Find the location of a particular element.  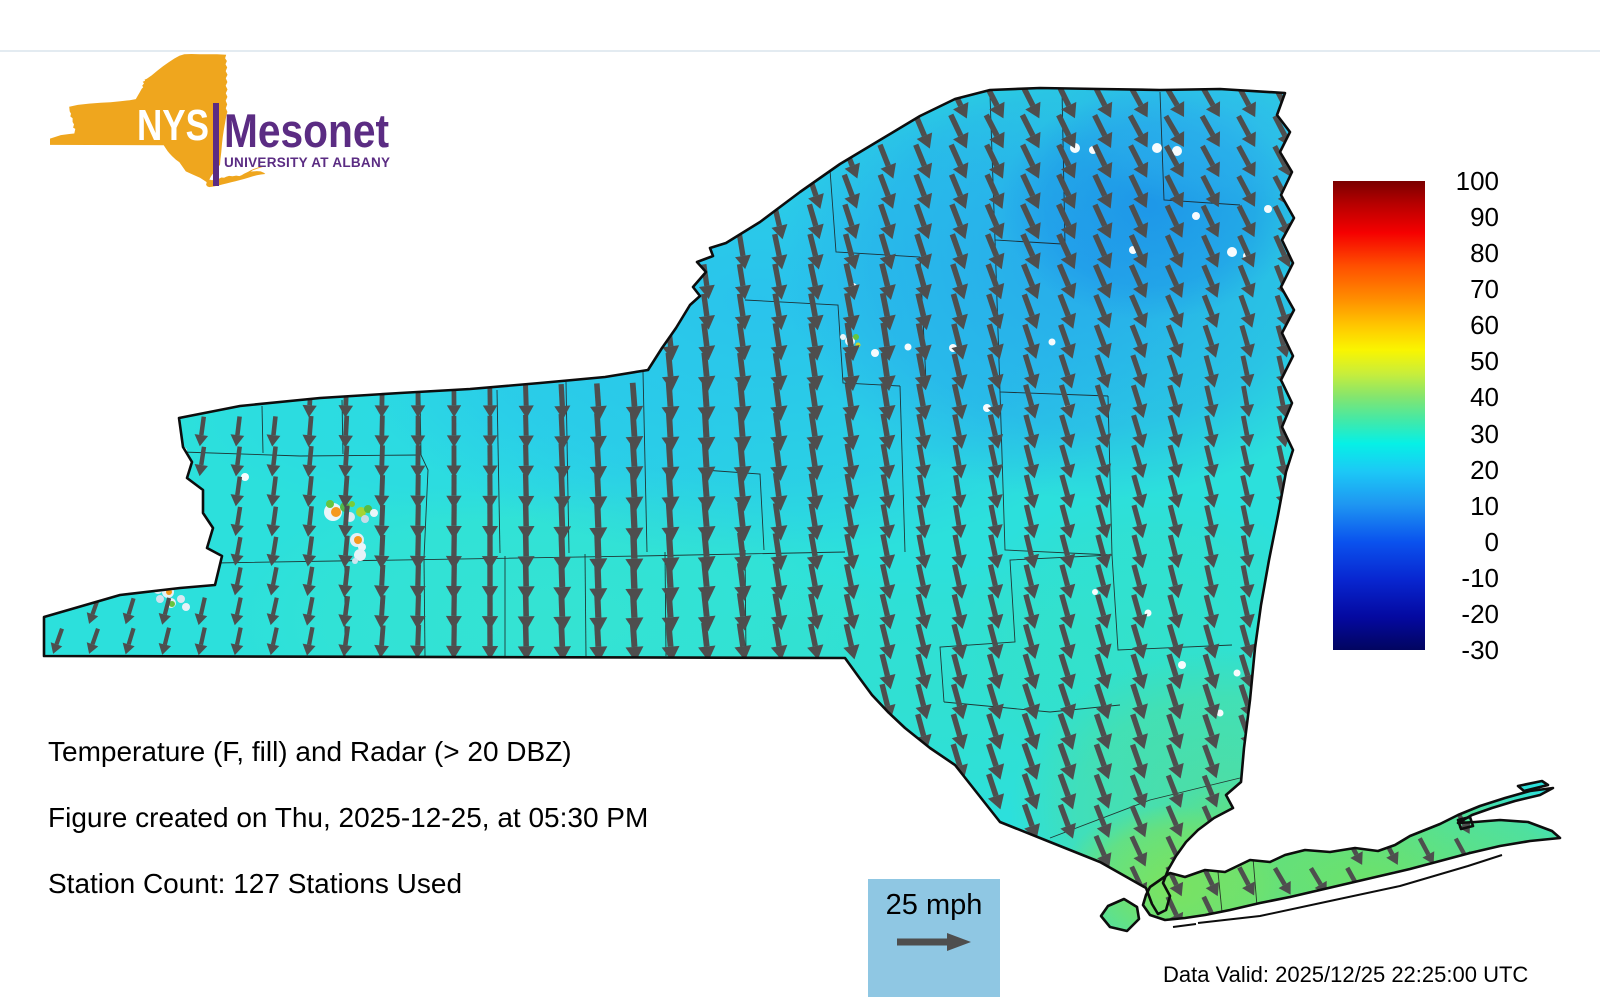

colorbar-tick-0: 0 is located at coordinates (1492, 542).